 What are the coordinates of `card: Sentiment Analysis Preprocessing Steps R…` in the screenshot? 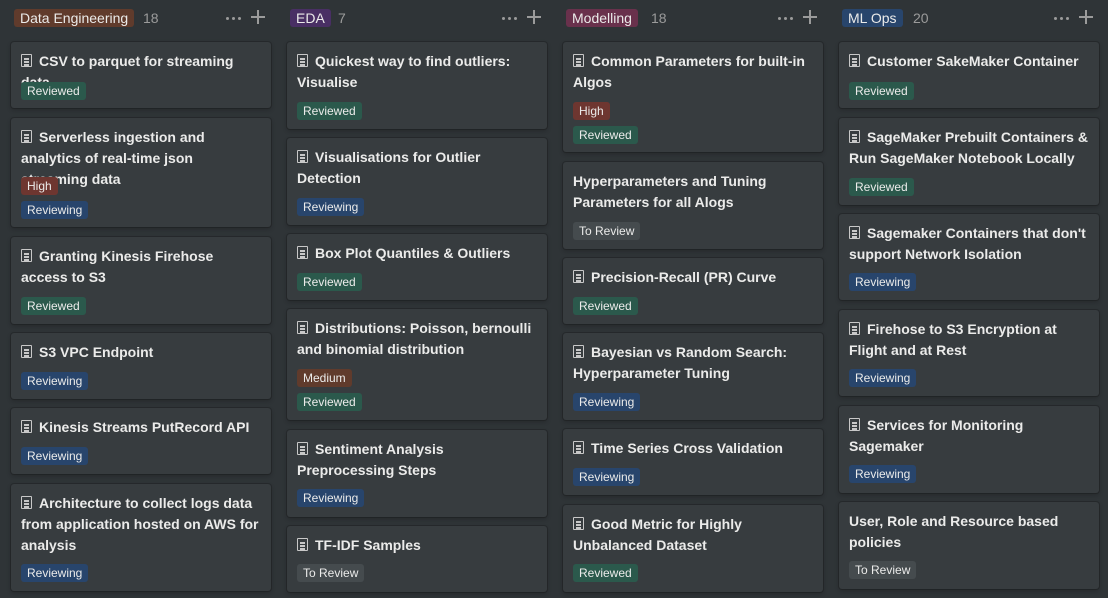 It's located at (417, 473).